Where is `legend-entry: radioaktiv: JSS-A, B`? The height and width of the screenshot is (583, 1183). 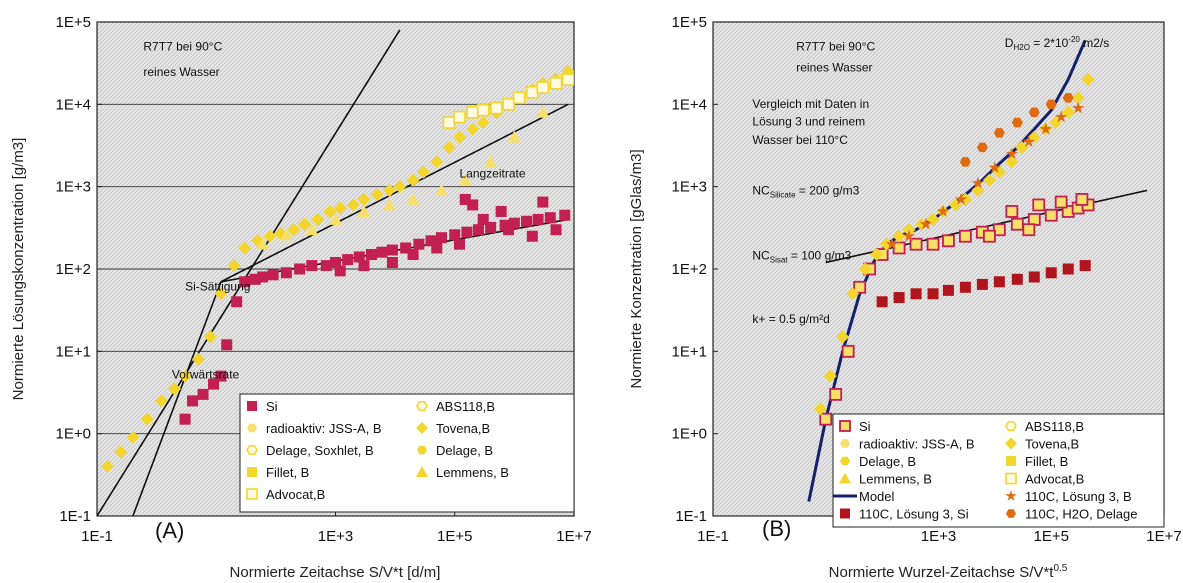 legend-entry: radioaktiv: JSS-A, B is located at coordinates (314, 428).